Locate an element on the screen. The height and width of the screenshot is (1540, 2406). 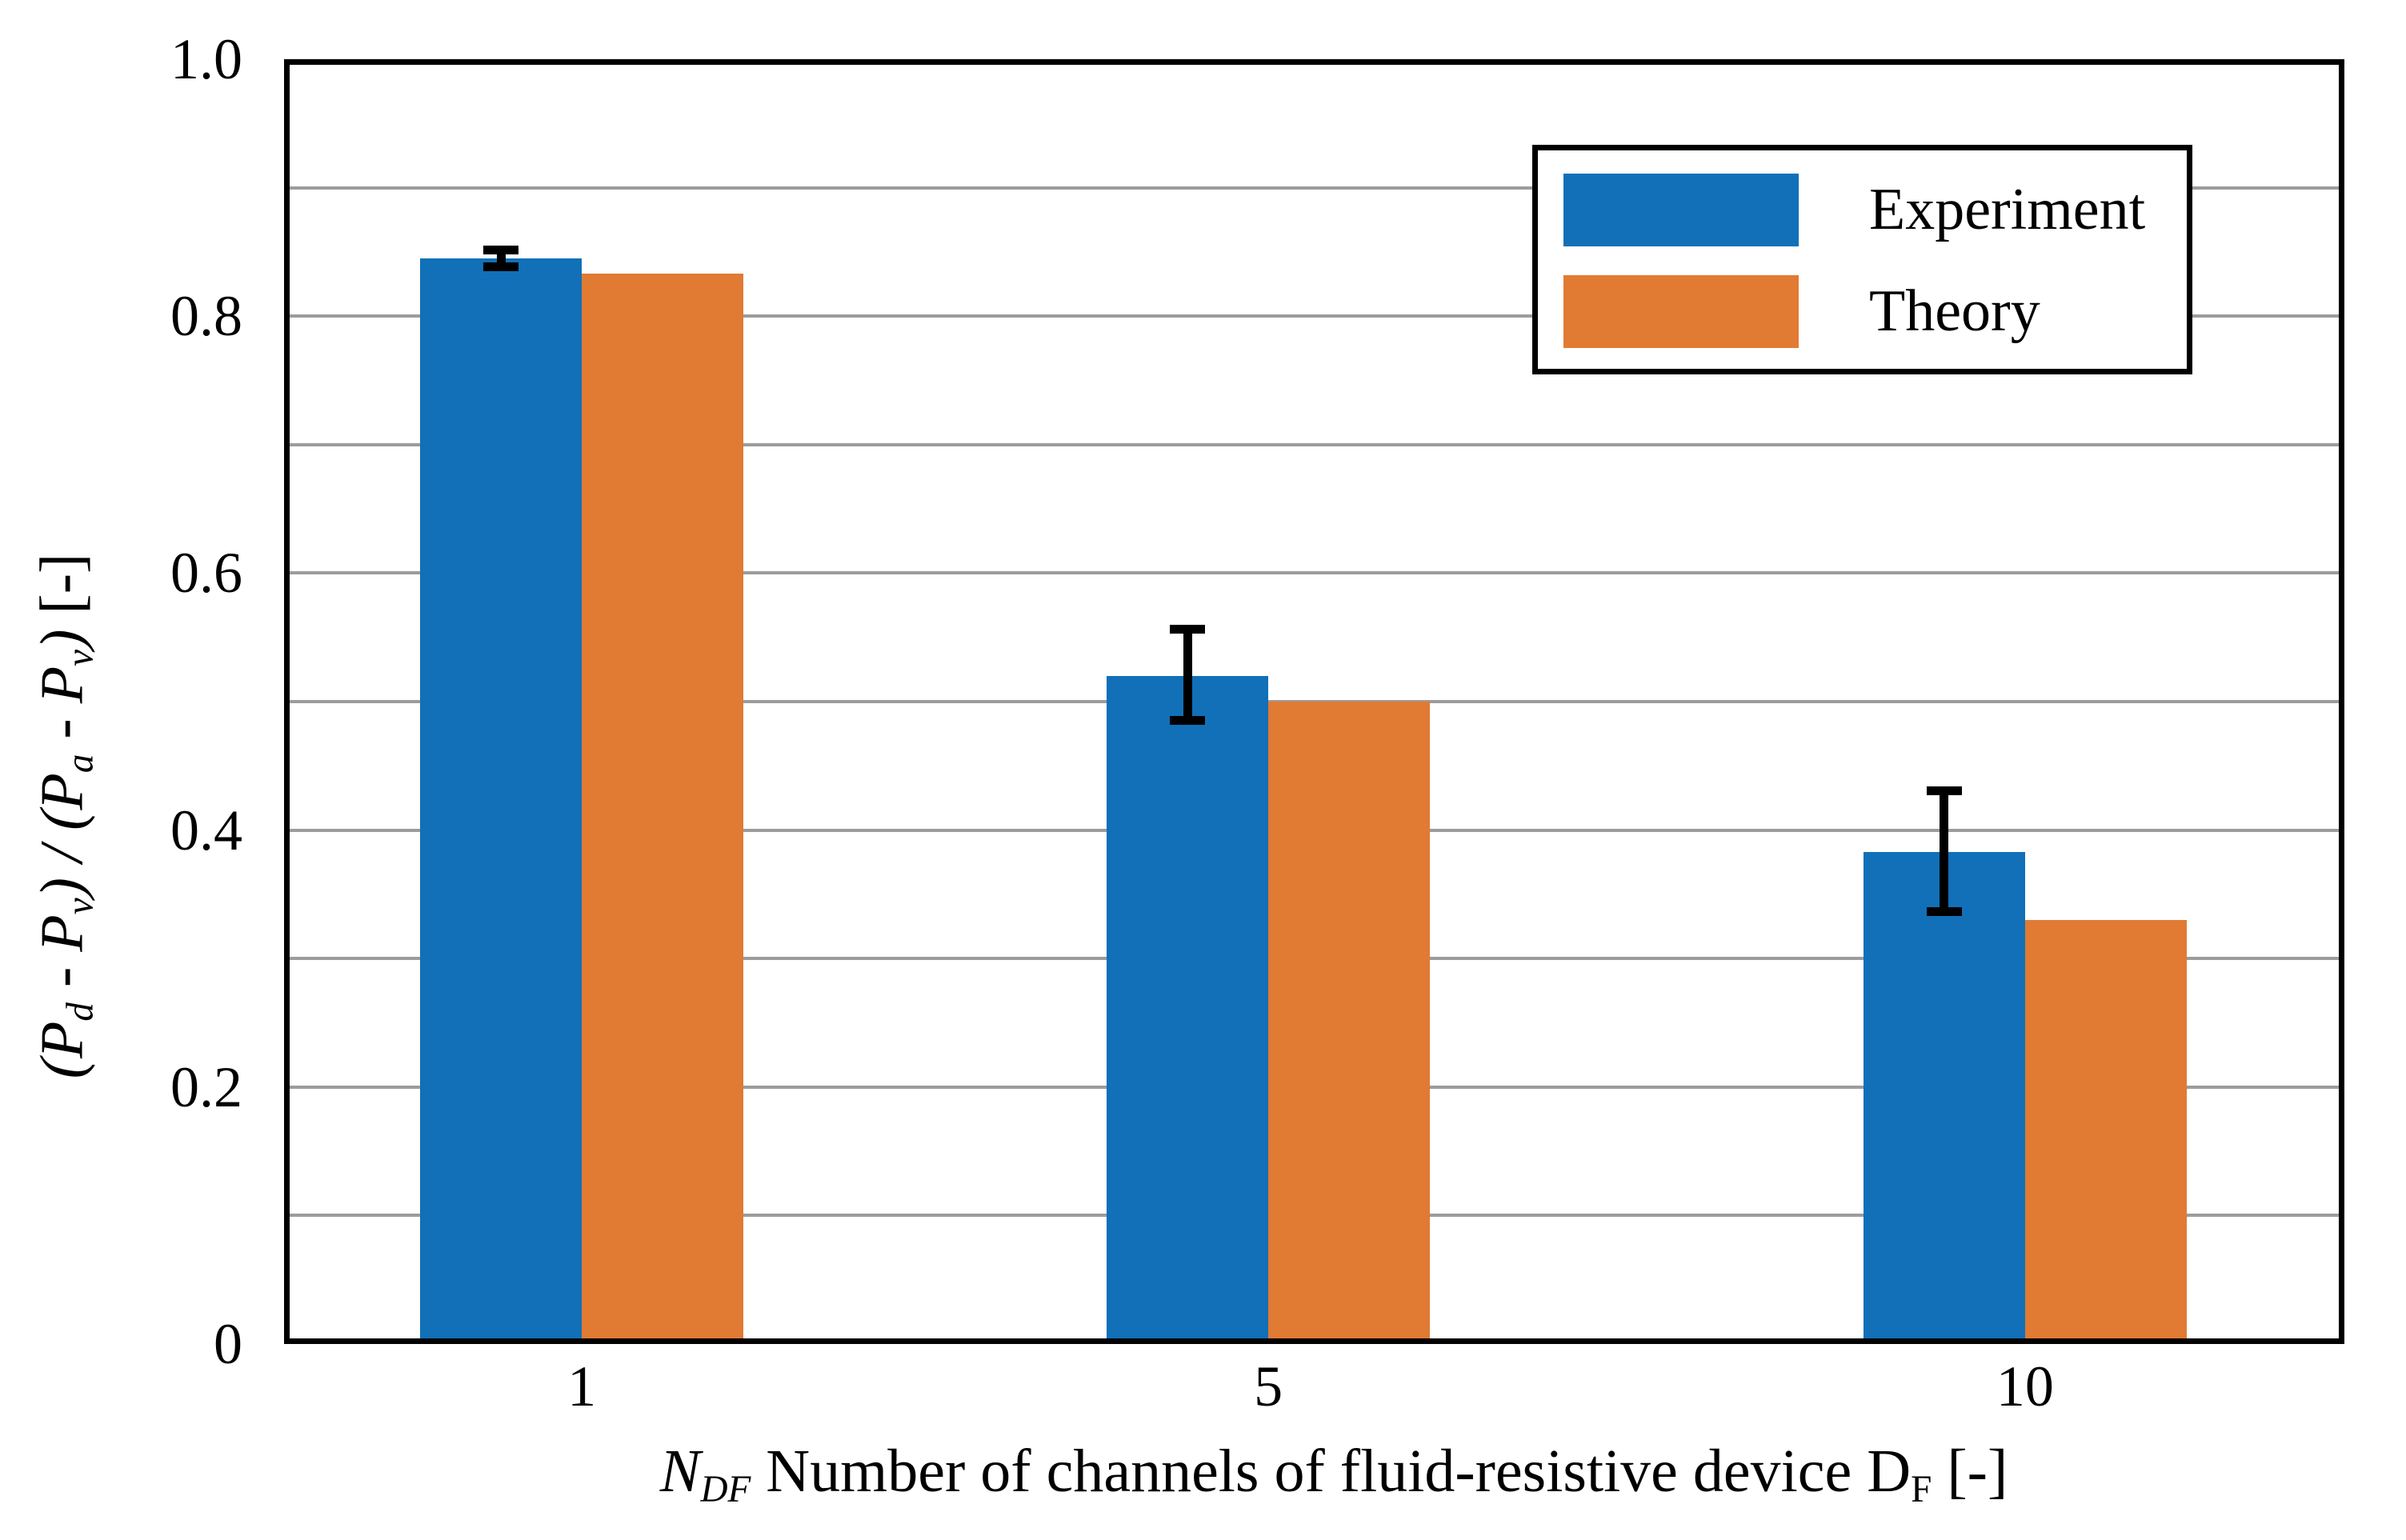
axis-label-segment: D is located at coordinates (1890, 1471).